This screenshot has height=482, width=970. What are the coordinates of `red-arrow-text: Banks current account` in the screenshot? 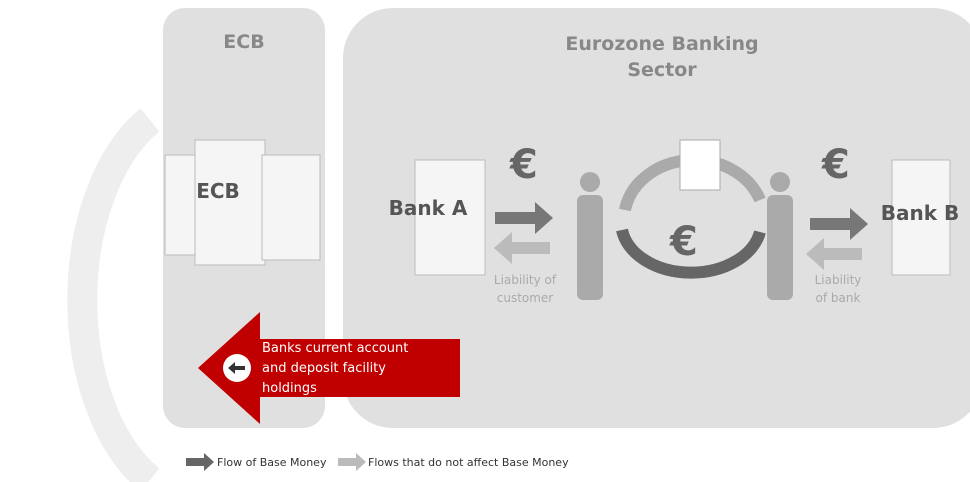 It's located at (335, 348).